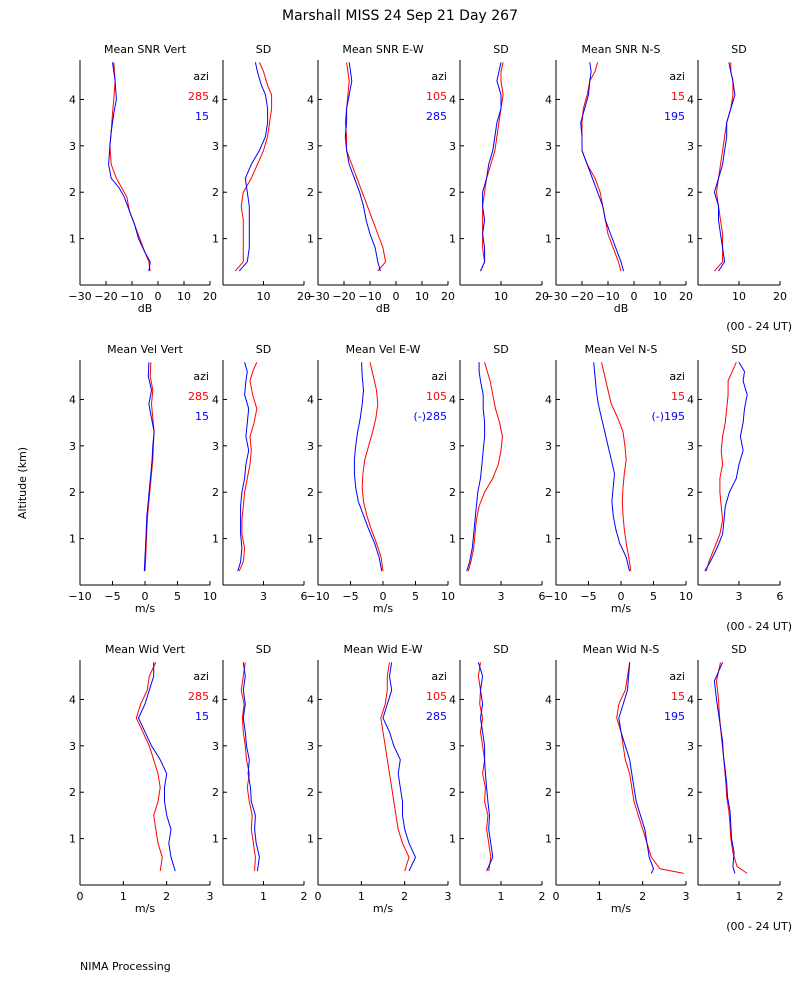 Image resolution: width=800 pixels, height=1000 pixels. What do you see at coordinates (369, 296) in the screenshot?
I see `x-tick-label: −10` at bounding box center [369, 296].